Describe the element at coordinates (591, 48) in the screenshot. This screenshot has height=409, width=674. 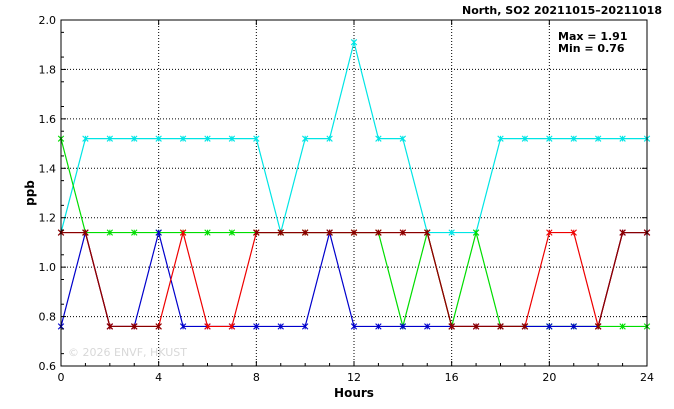
I see `min-annotation: Min = 0.76` at that location.